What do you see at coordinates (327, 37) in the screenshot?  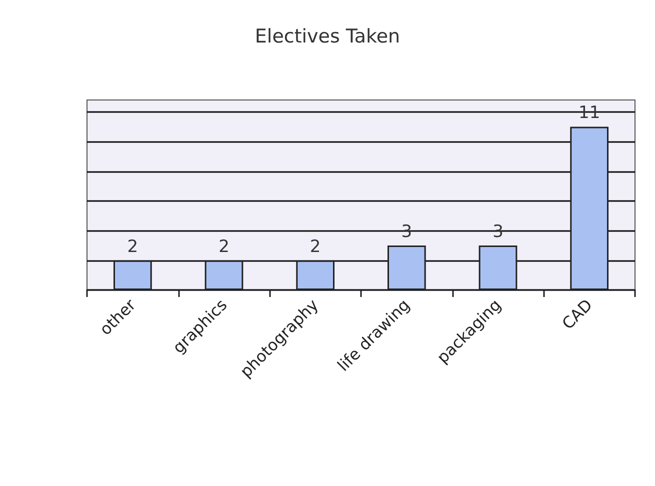 I see `chart-title: Electives Taken` at bounding box center [327, 37].